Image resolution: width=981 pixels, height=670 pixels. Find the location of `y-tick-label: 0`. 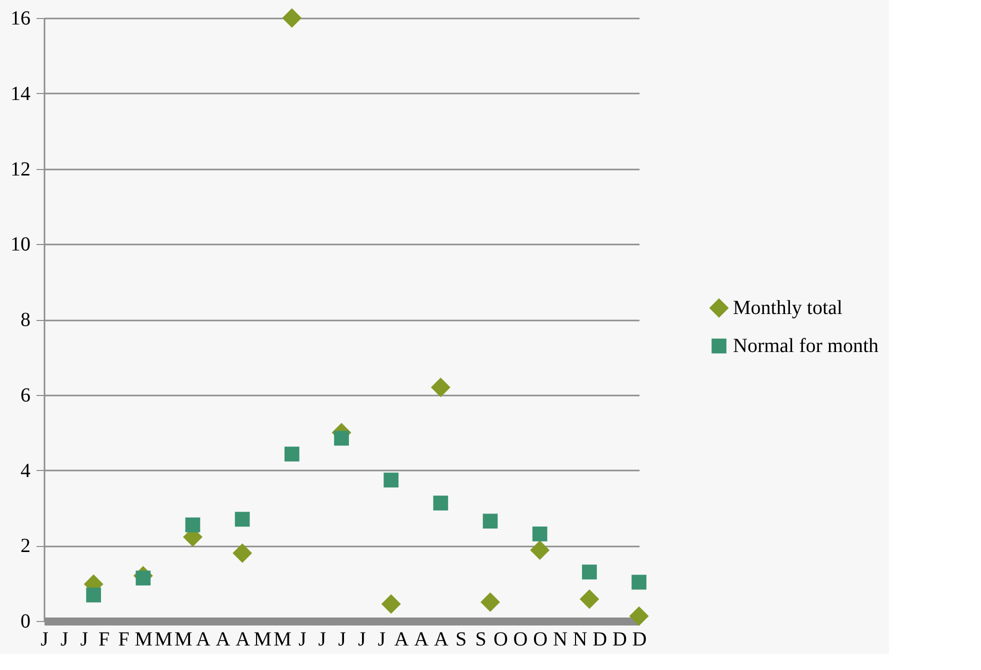

y-tick-label: 0 is located at coordinates (25, 621).